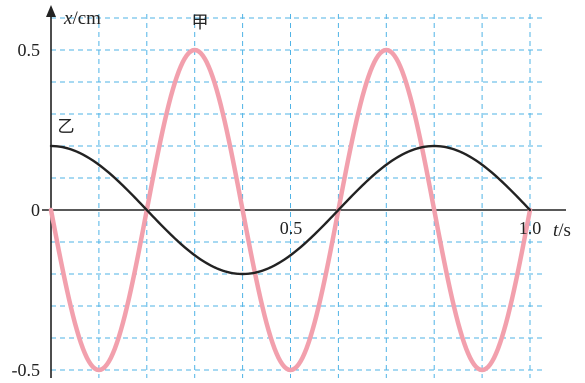 The image size is (585, 383). I want to click on x-axis-label: t/s, so click(562, 230).